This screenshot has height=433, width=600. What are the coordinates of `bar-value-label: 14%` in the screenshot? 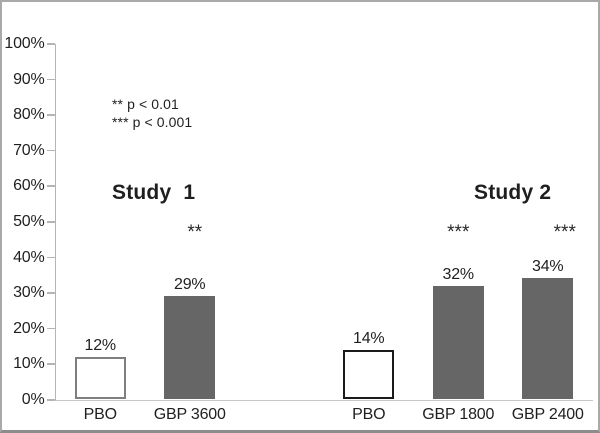 It's located at (369, 338).